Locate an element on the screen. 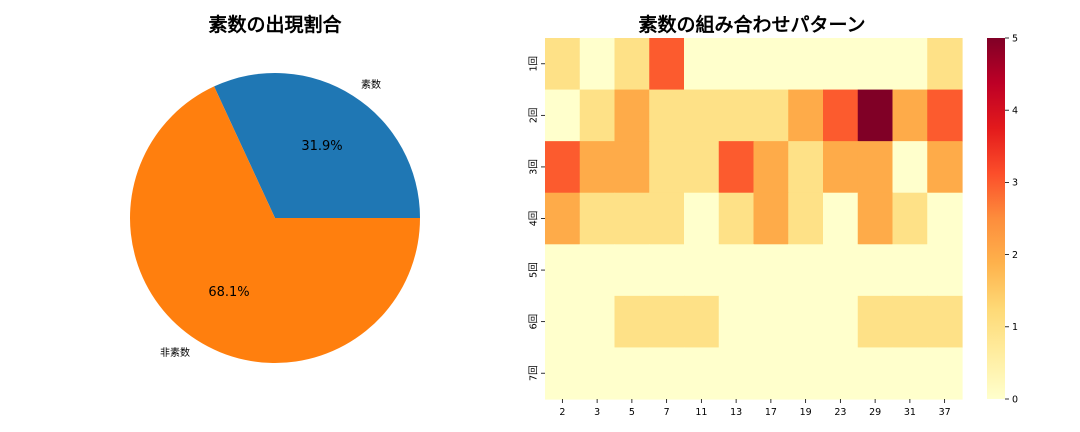 The image size is (1080, 432). heatmap-title: 素数の組み合わせパターン is located at coordinates (751, 24).